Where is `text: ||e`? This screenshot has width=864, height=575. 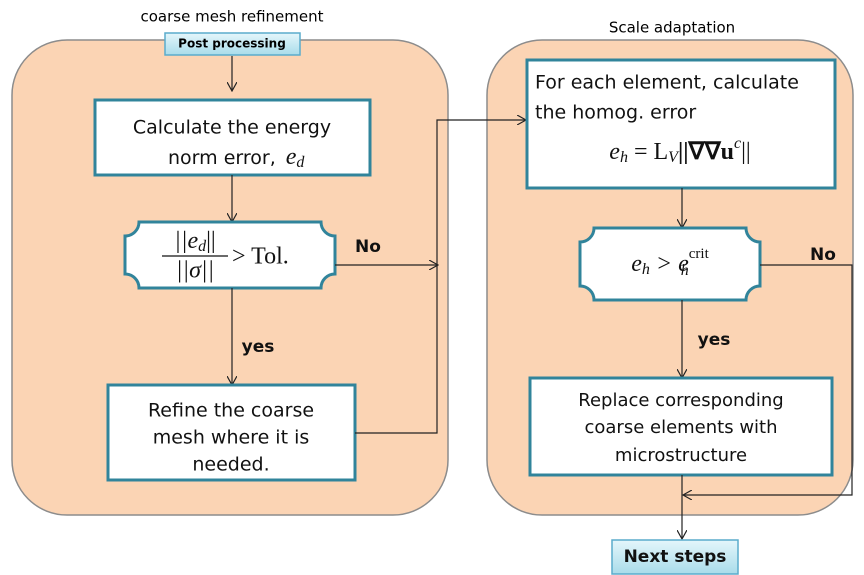
text: ||e is located at coordinates (186, 241).